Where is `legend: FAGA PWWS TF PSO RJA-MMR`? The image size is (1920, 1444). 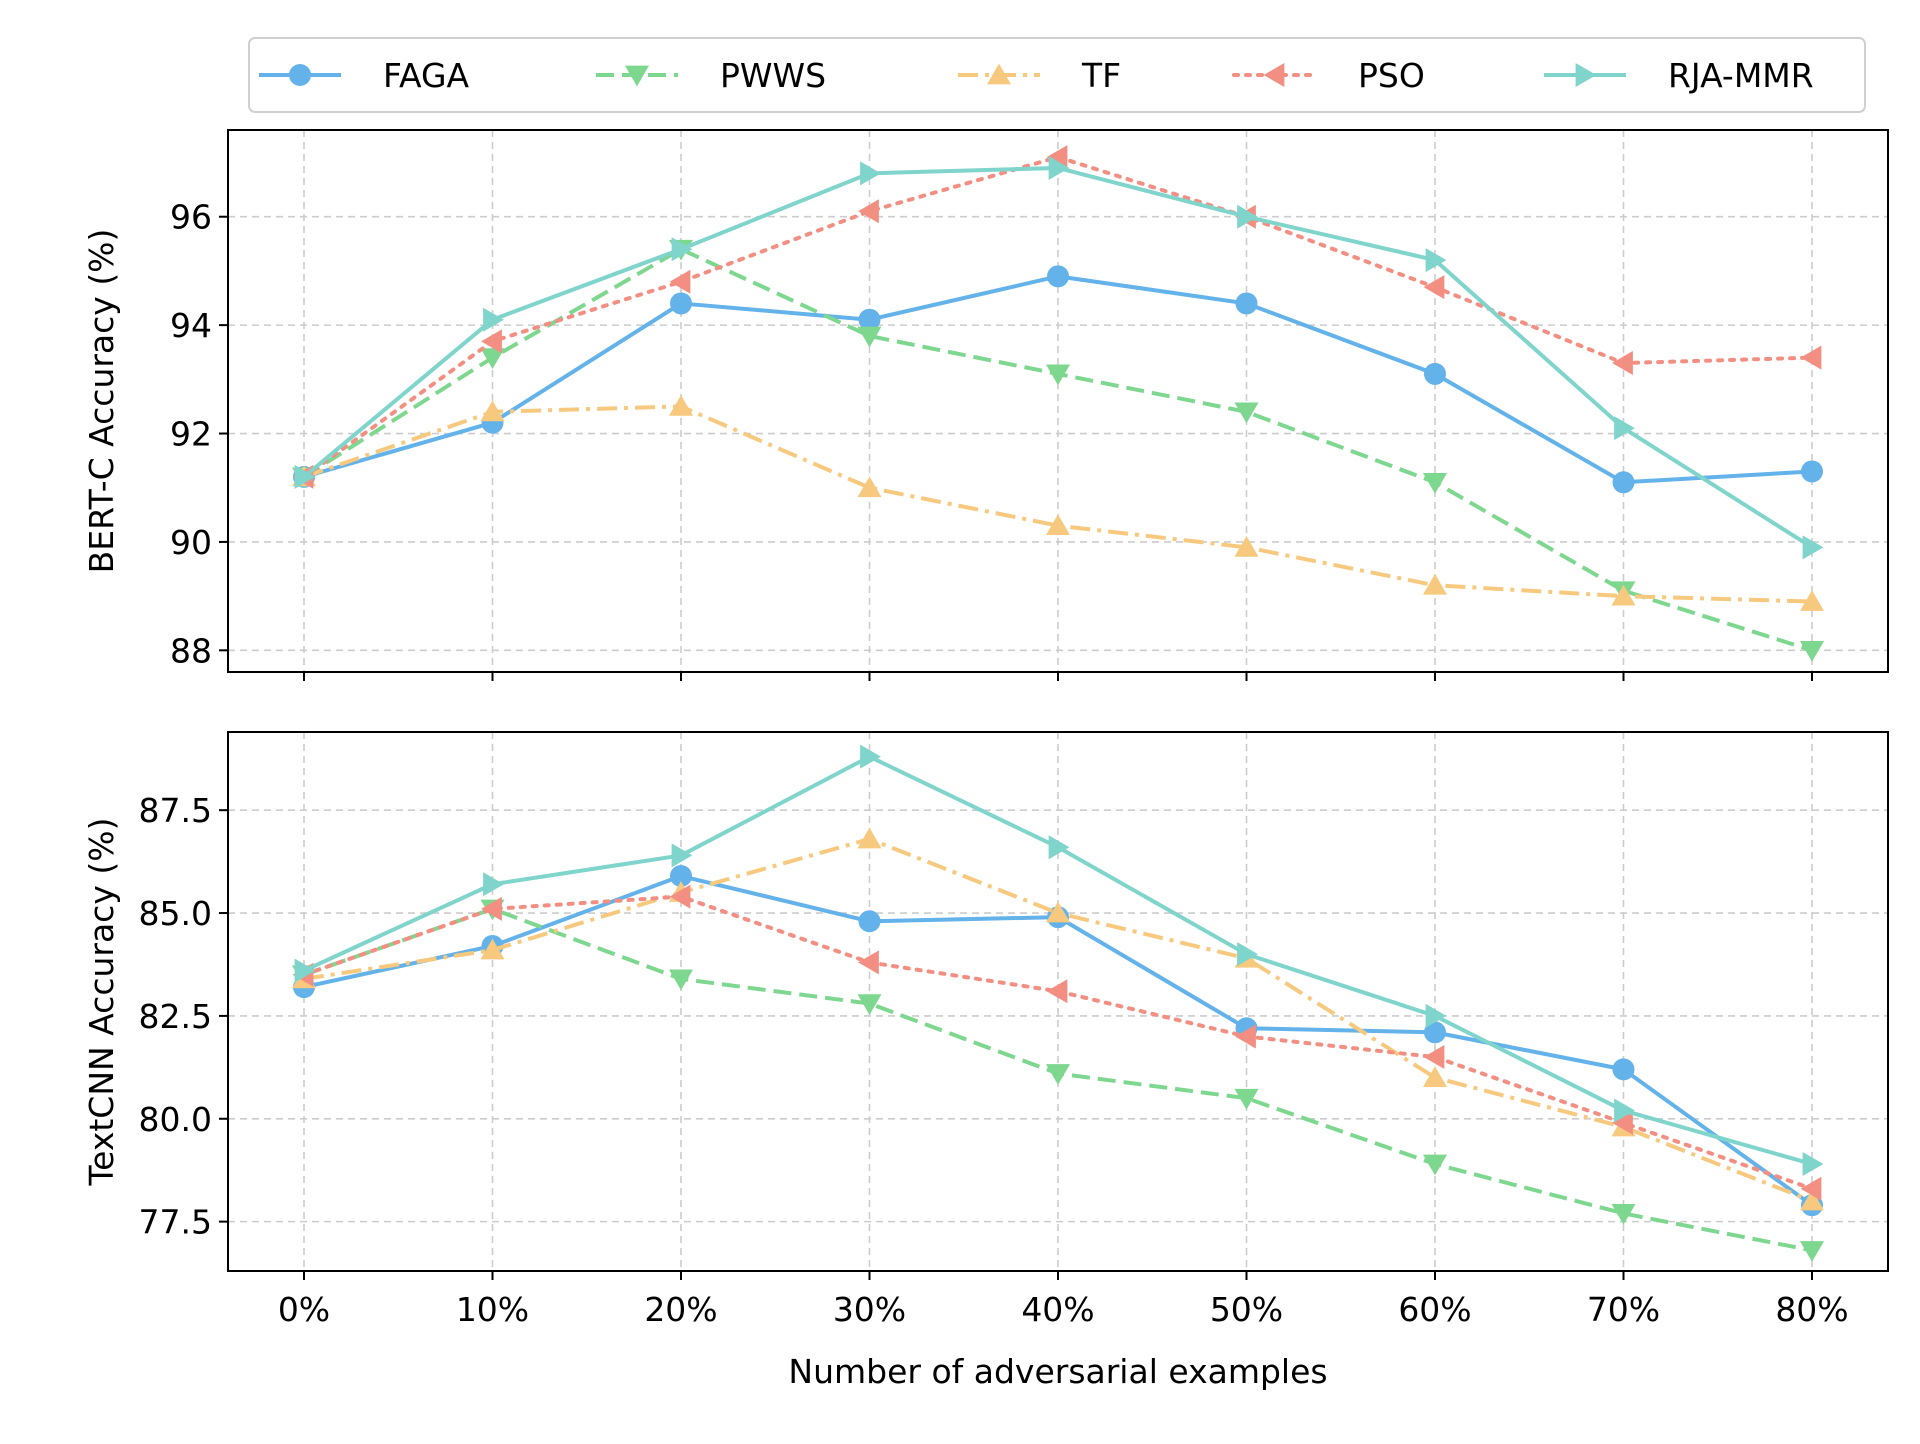
legend: FAGA PWWS TF PSO RJA-MMR is located at coordinates (1057, 75).